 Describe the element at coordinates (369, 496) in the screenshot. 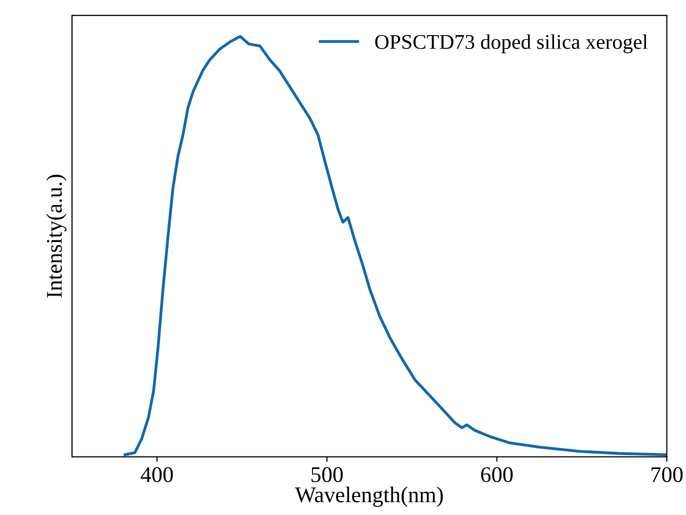

I see `x-axis-title: Wavelength(nm)` at that location.